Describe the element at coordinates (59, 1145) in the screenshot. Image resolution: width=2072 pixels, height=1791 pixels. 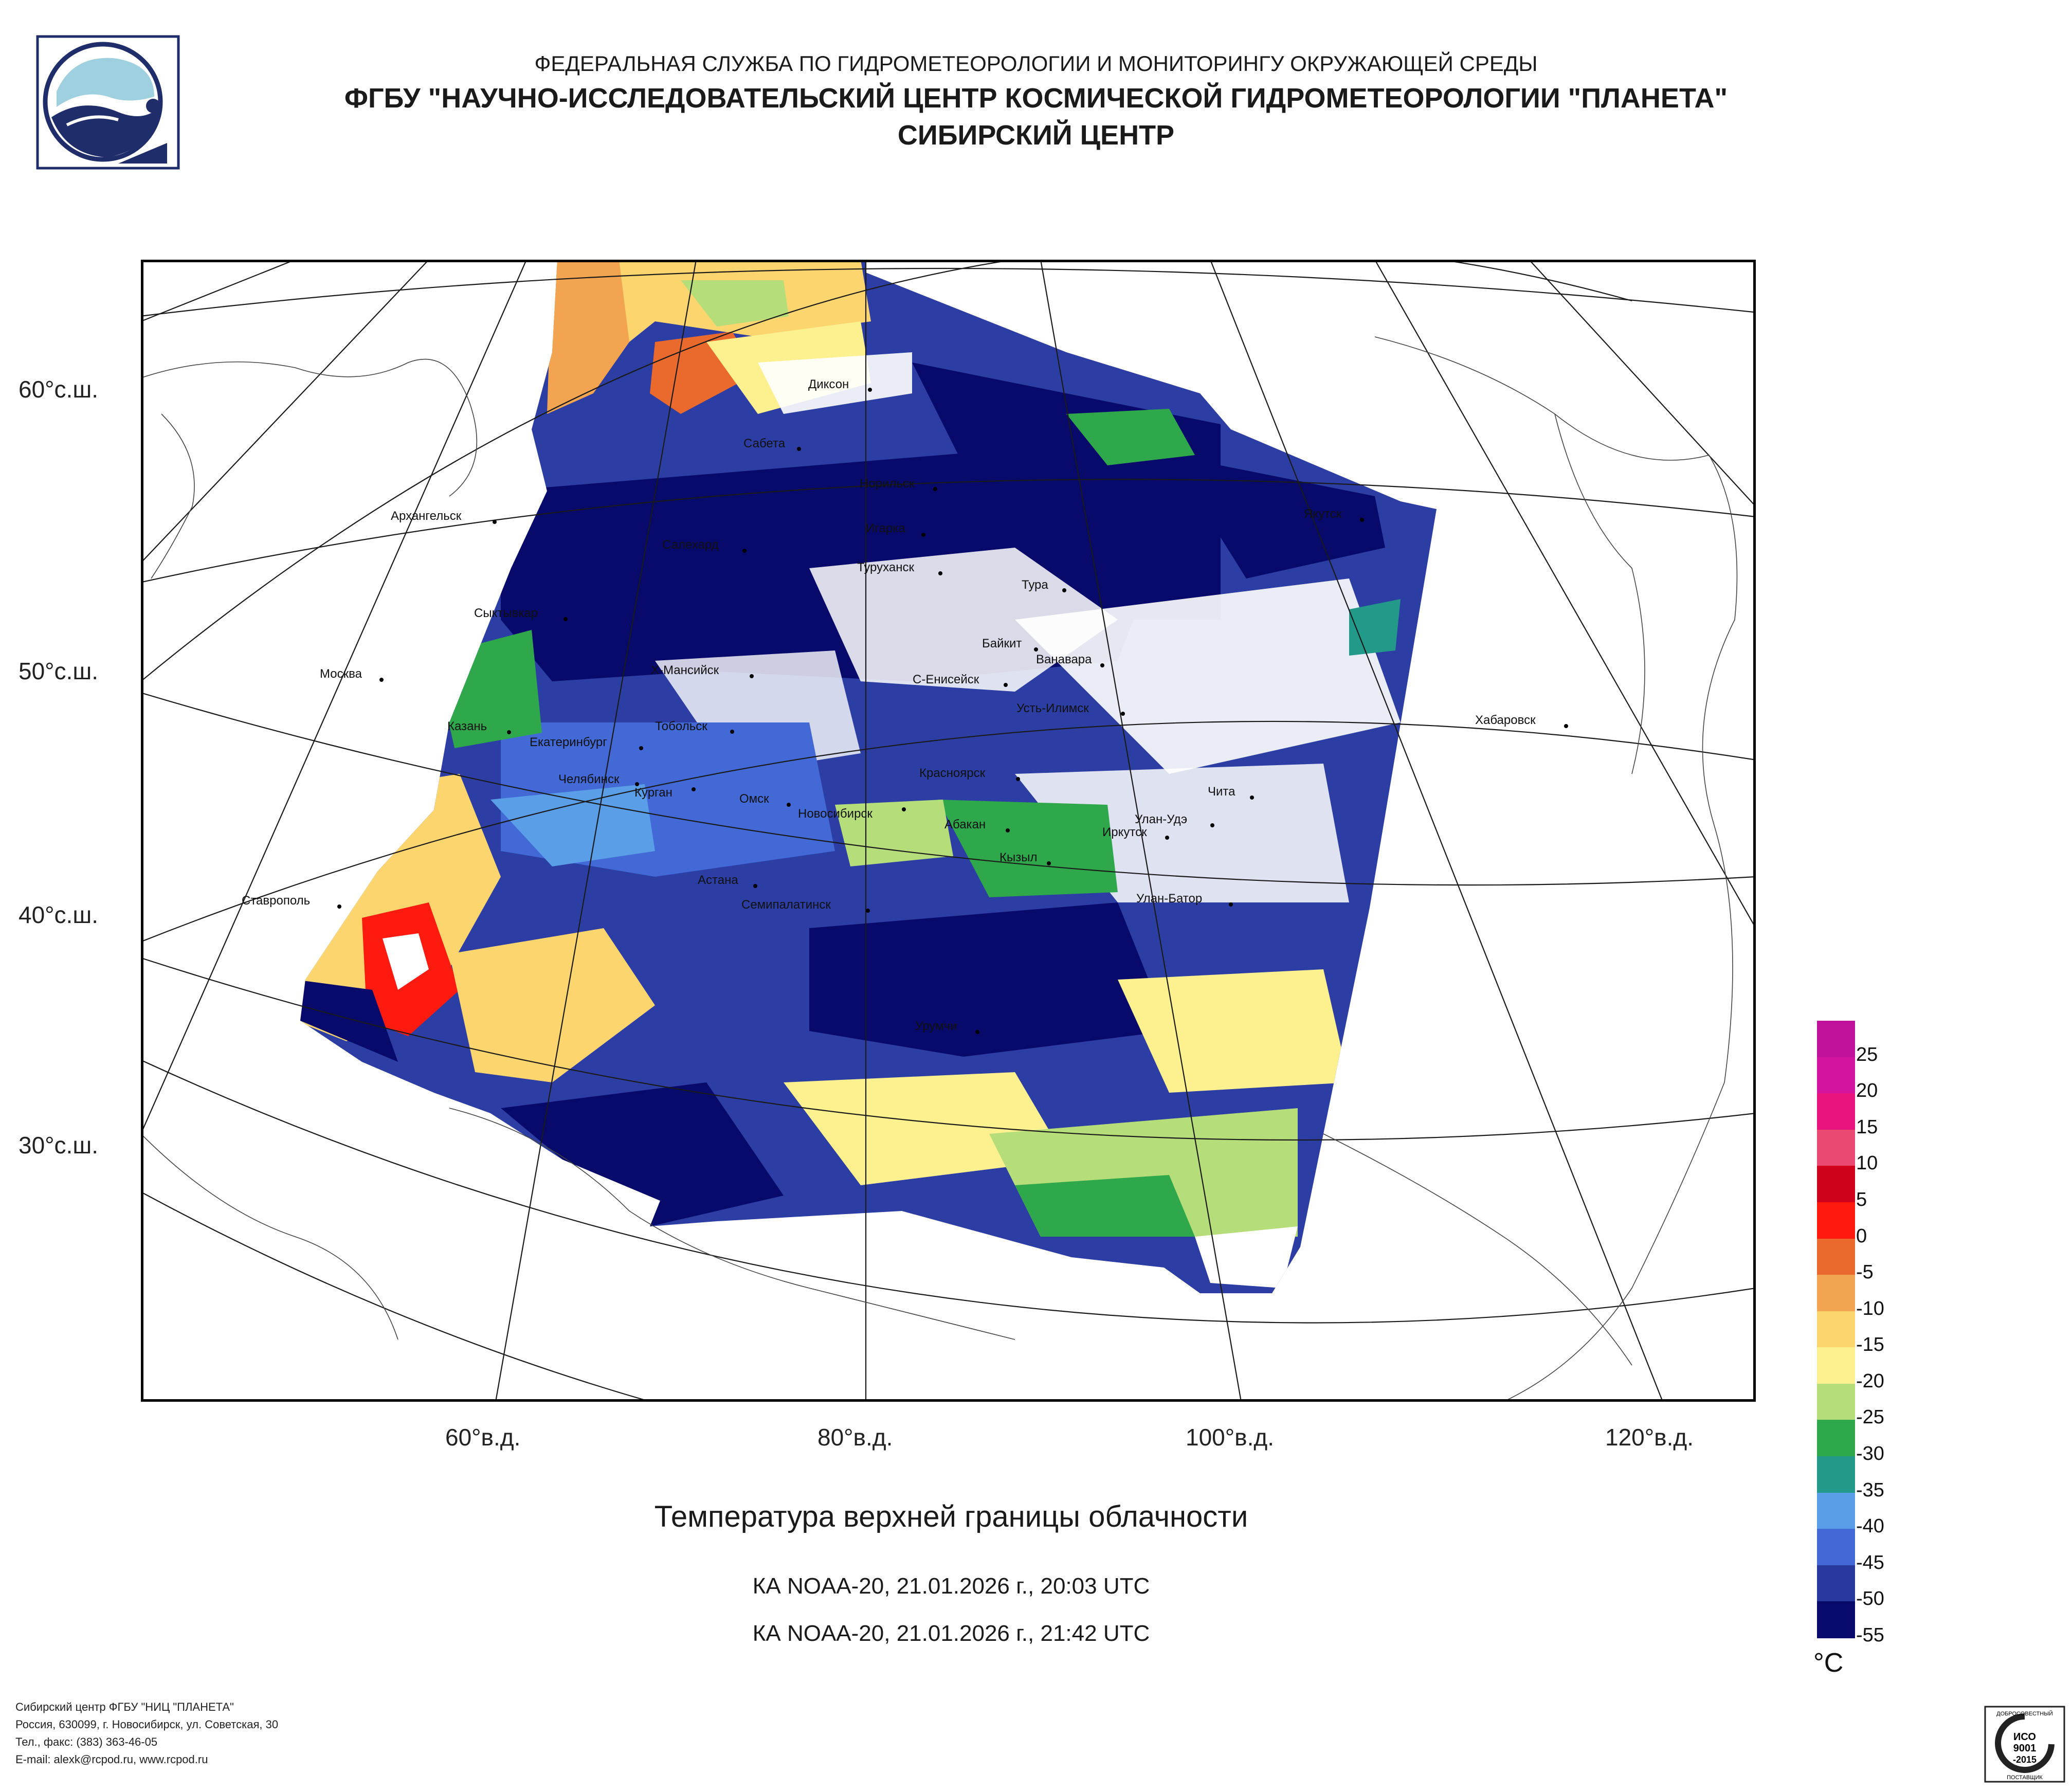
I see `lat-label-30: 30°с.ш.` at that location.